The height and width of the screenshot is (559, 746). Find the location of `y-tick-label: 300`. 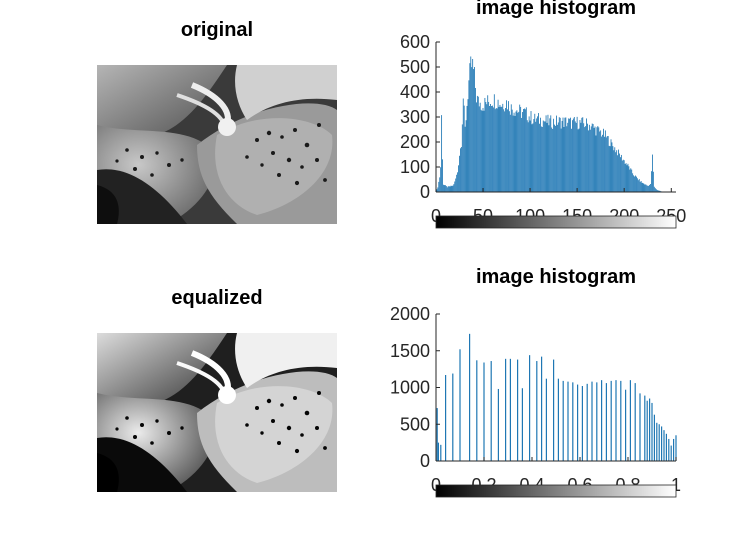

y-tick-label: 300 is located at coordinates (415, 117).